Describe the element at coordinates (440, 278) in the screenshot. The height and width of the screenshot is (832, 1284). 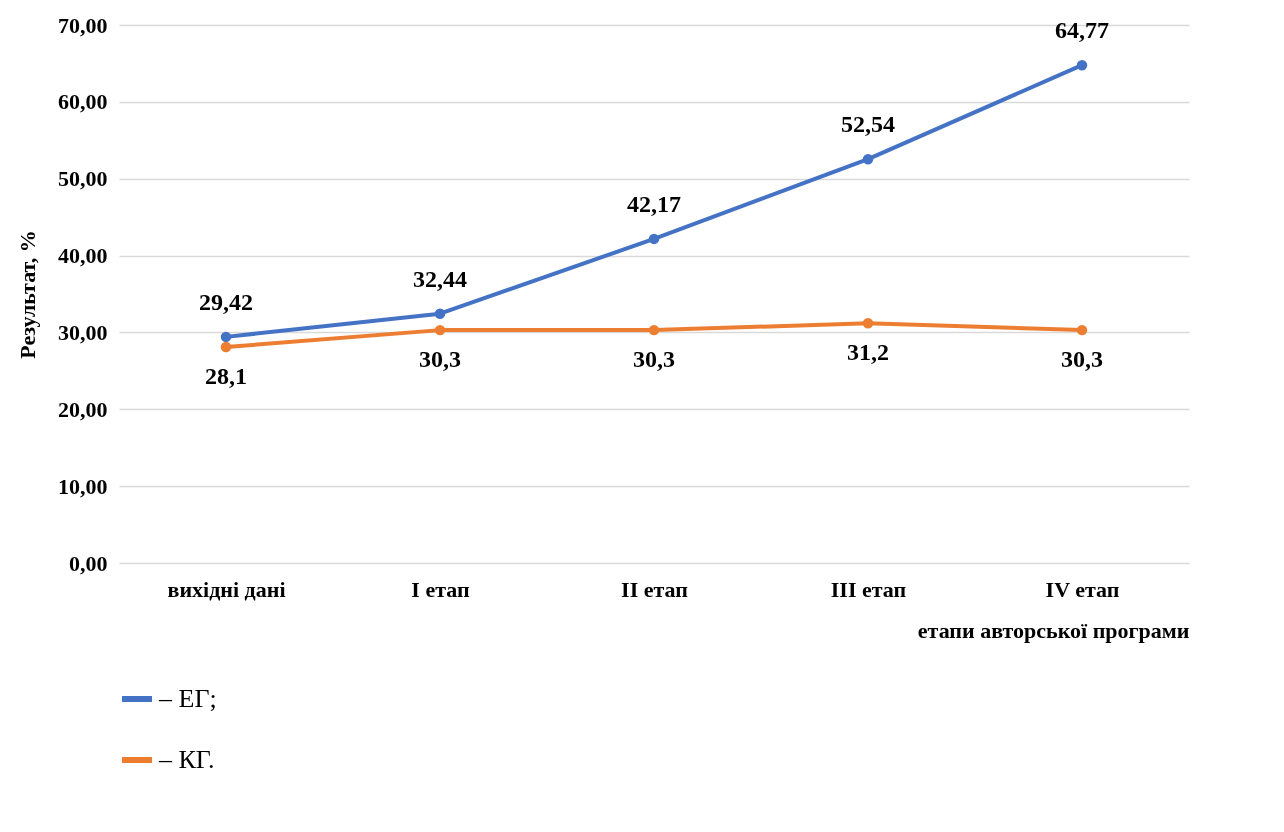
I see `data-label: 32,44` at that location.